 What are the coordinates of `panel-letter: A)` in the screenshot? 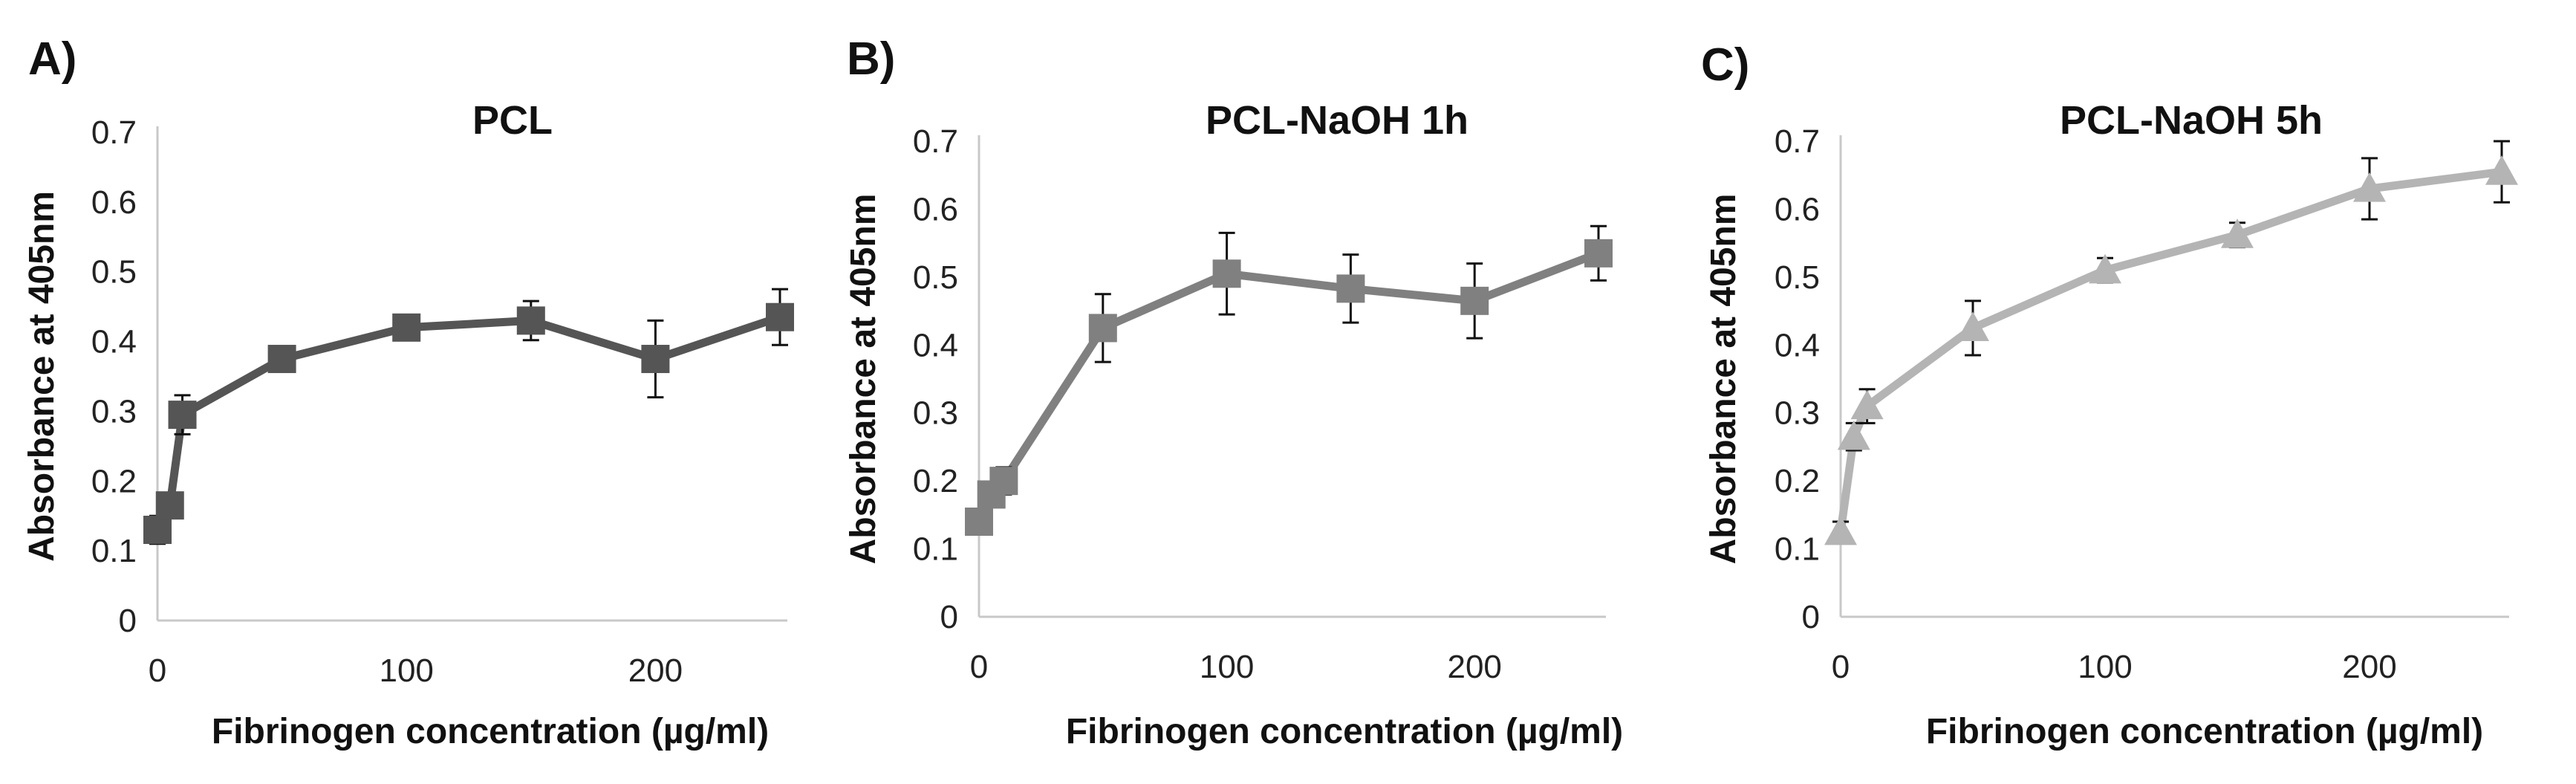 It's located at (52, 59).